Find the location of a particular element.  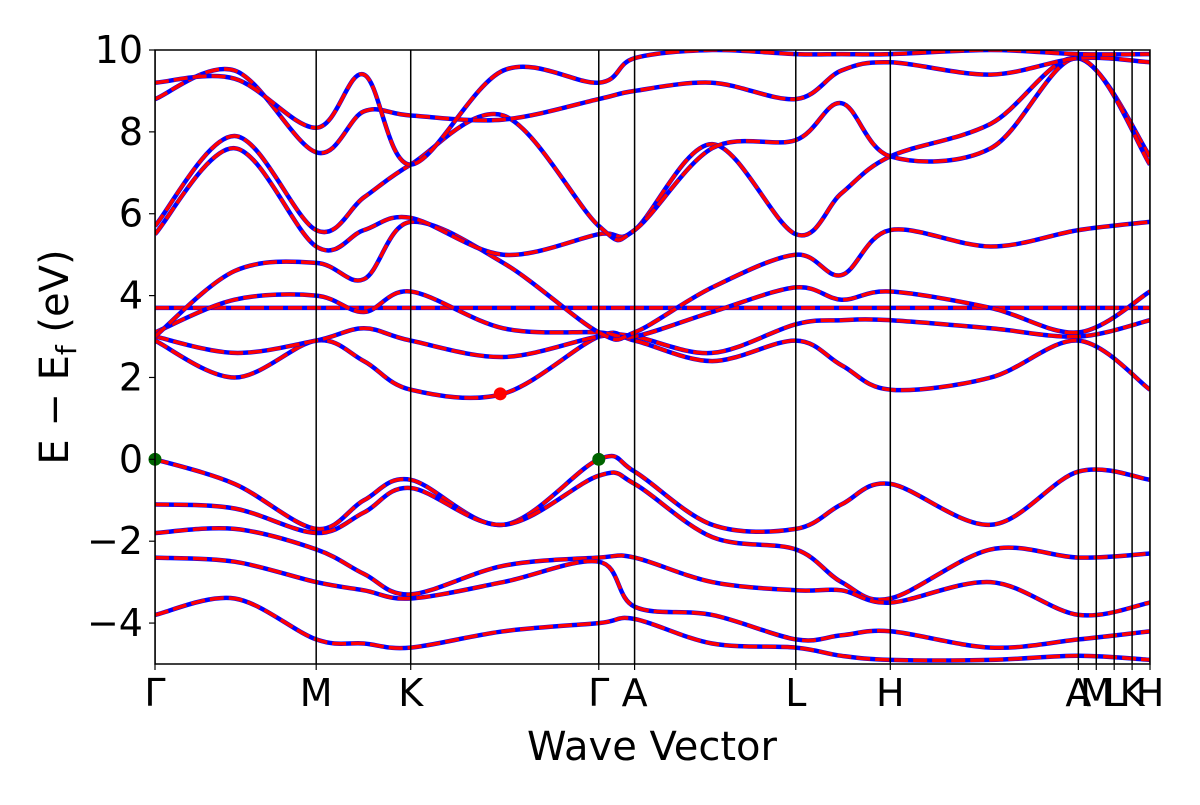

y-tick-label-3: 2 is located at coordinates (131, 377).